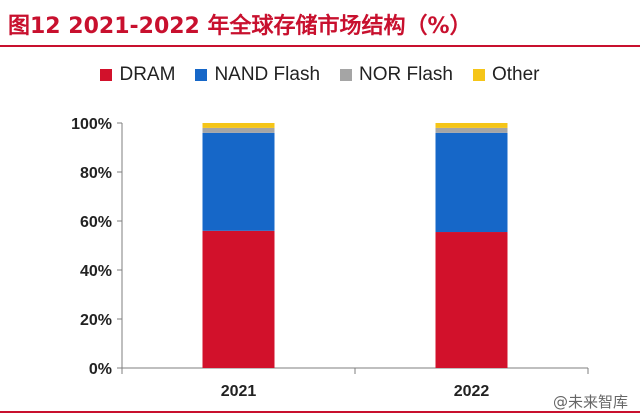 The height and width of the screenshot is (418, 640). What do you see at coordinates (96, 320) in the screenshot?
I see `y-tick-label: 20%` at bounding box center [96, 320].